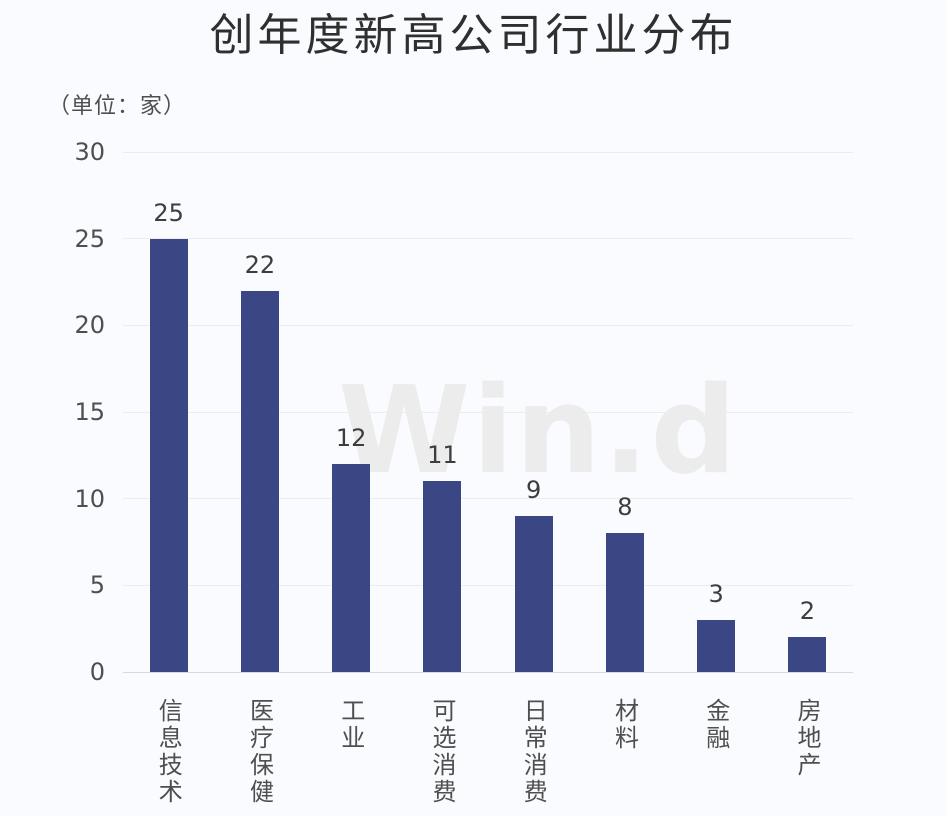 The width and height of the screenshot is (947, 816). Describe the element at coordinates (89, 238) in the screenshot. I see `y-tick-label: 25` at that location.